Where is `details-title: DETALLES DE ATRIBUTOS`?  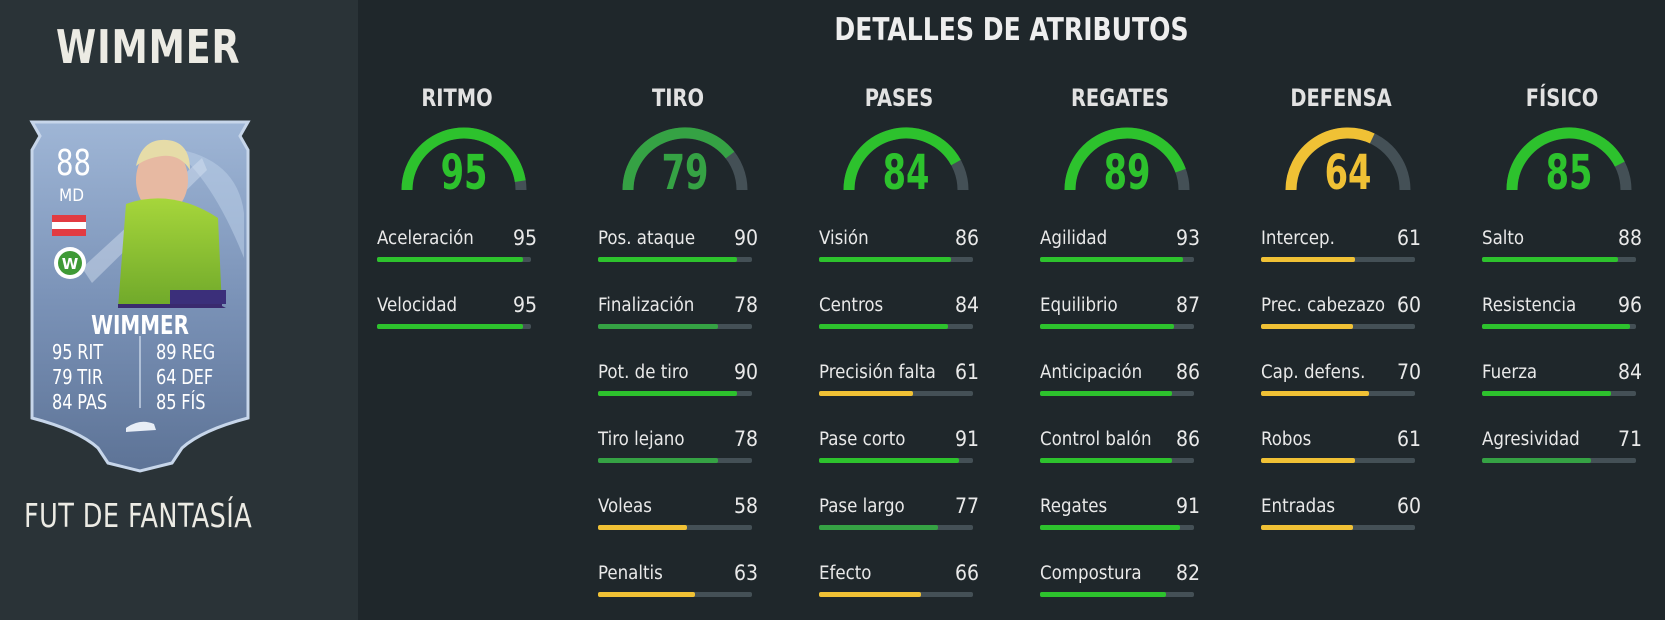 details-title: DETALLES DE ATRIBUTOS is located at coordinates (1011, 30).